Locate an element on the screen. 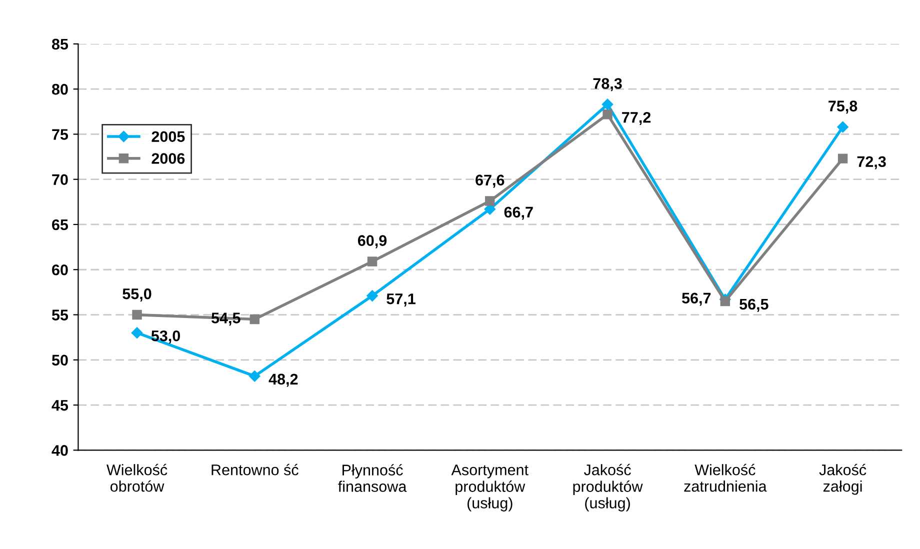 This screenshot has height=549, width=920. y-tick-label: 70 is located at coordinates (60, 180).